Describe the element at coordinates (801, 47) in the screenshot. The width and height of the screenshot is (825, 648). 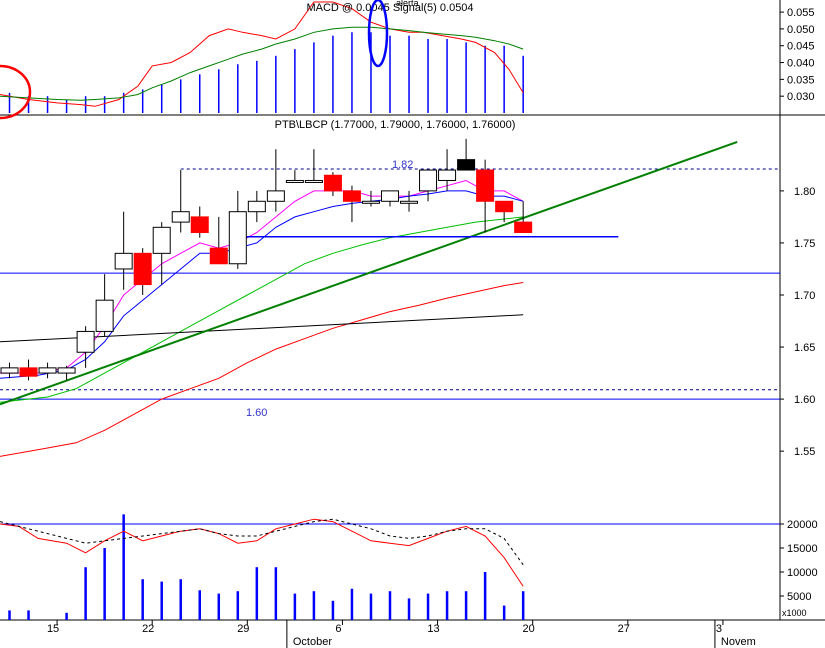
I see `macd-y-tick-label: 0.045` at that location.